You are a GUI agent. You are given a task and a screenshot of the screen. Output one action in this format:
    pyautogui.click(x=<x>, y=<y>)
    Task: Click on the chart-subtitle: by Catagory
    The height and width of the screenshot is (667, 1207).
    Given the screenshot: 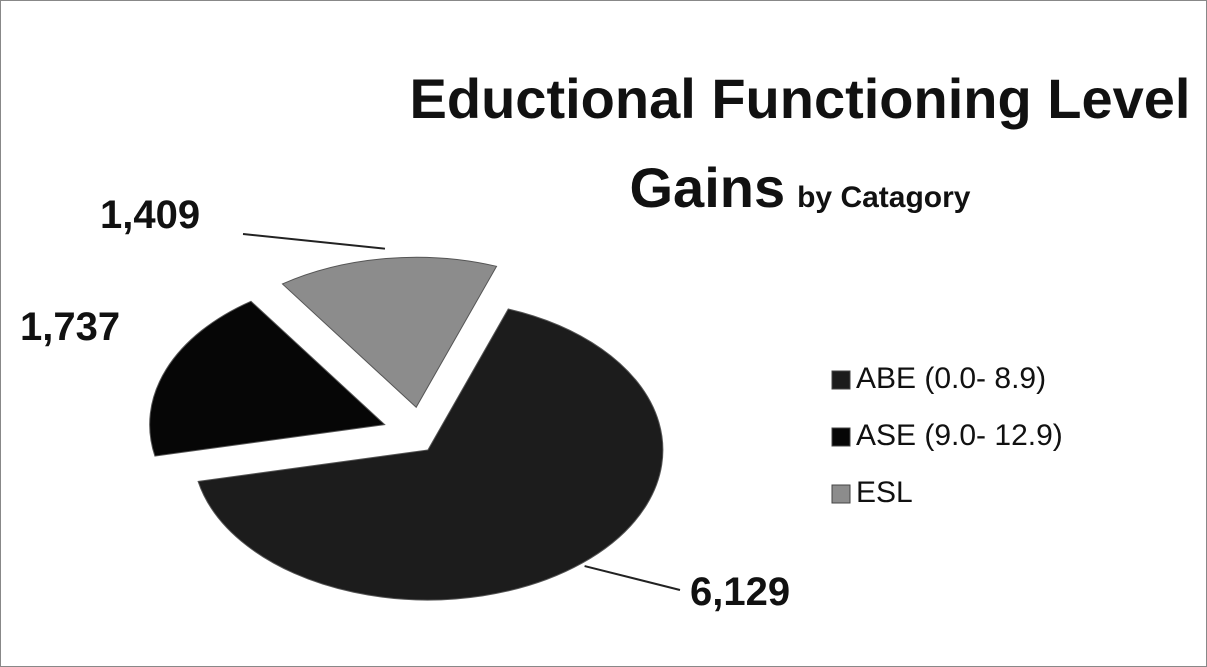 What is the action you would take?
    pyautogui.click(x=884, y=197)
    